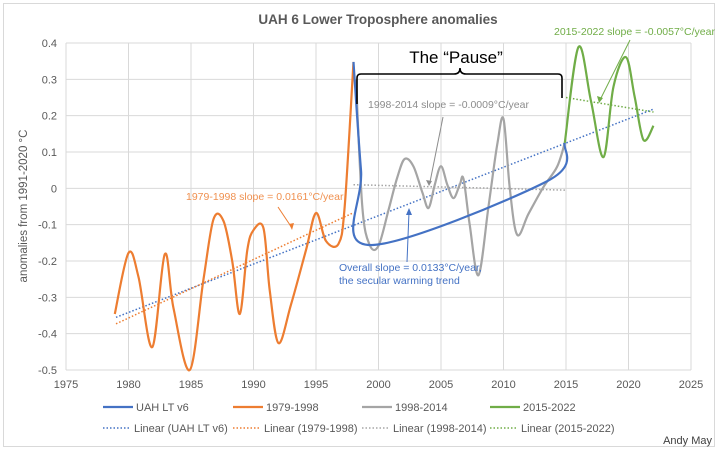 This screenshot has height=452, width=720. I want to click on slope-1979-label: 1979-1998 slope = 0.0161°C/year, so click(265, 197).